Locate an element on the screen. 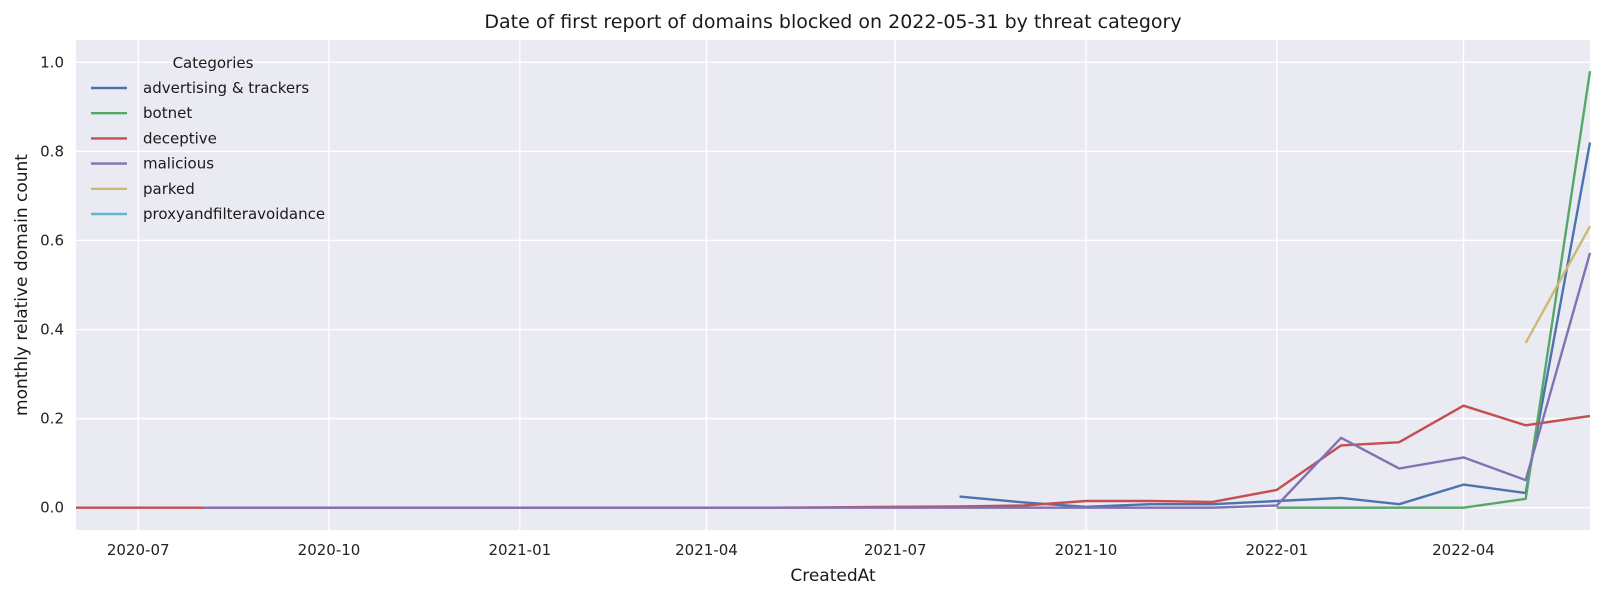 This screenshot has height=598, width=1600. legend-entry-2: deceptive is located at coordinates (180, 138).